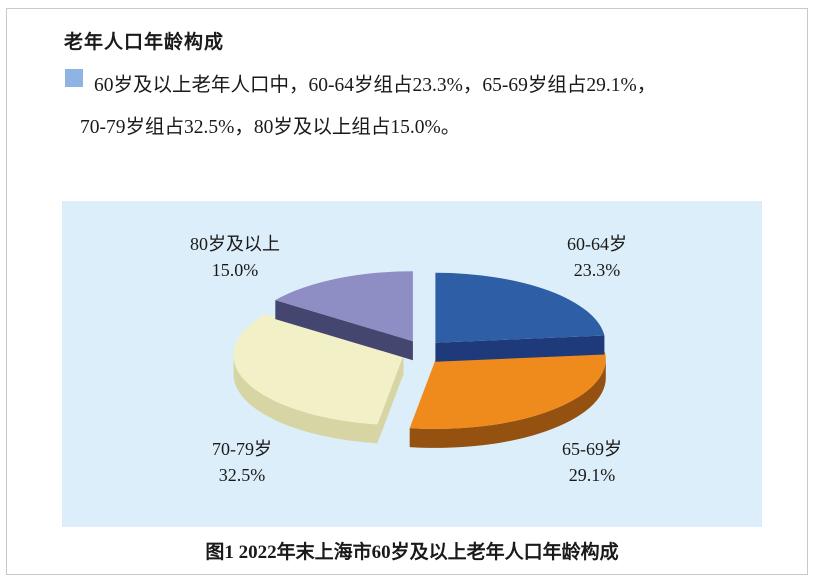  Describe the element at coordinates (412, 552) in the screenshot. I see `figure-caption: 图1 2022年末上海市60岁及以上老年人口年龄构成` at that location.